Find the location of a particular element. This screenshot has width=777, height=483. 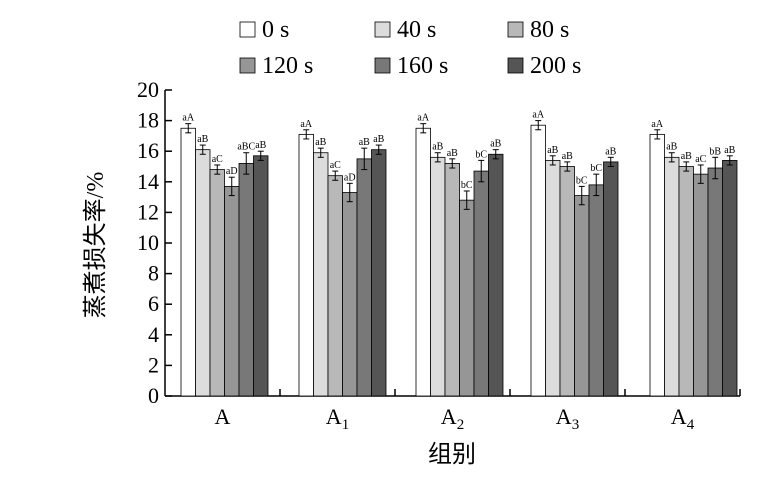

y-tick-label: 6 is located at coordinates (153, 303).